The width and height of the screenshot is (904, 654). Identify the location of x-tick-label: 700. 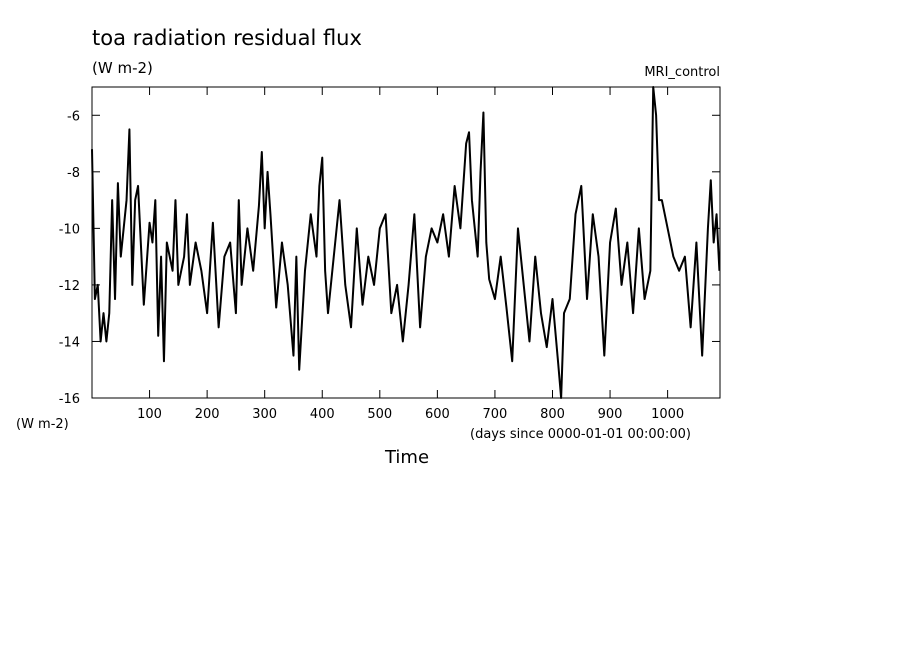
(495, 414).